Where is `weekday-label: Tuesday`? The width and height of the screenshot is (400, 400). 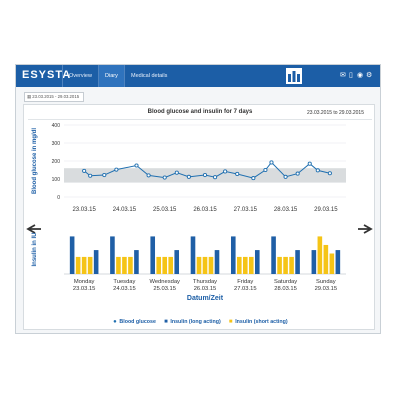 weekday-label: Tuesday is located at coordinates (124, 282).